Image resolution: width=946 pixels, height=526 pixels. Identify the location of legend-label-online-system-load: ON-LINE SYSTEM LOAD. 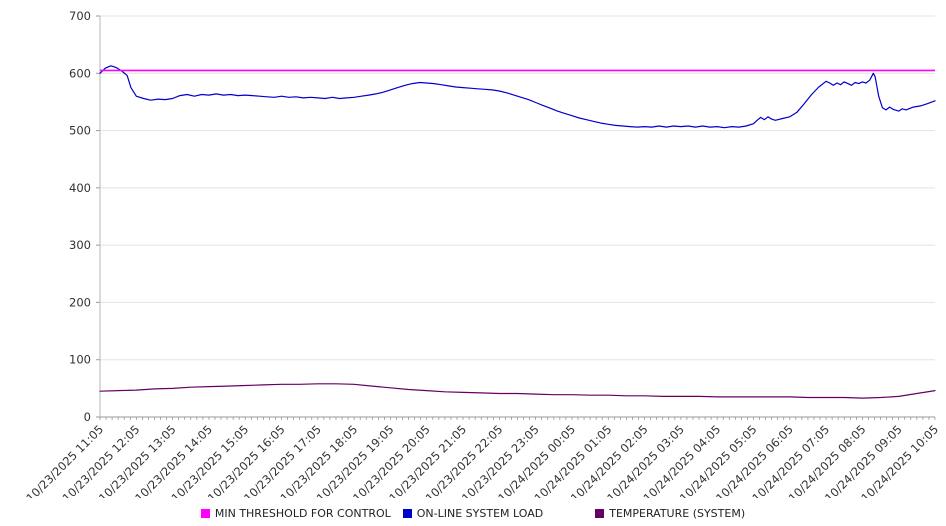
(480, 513).